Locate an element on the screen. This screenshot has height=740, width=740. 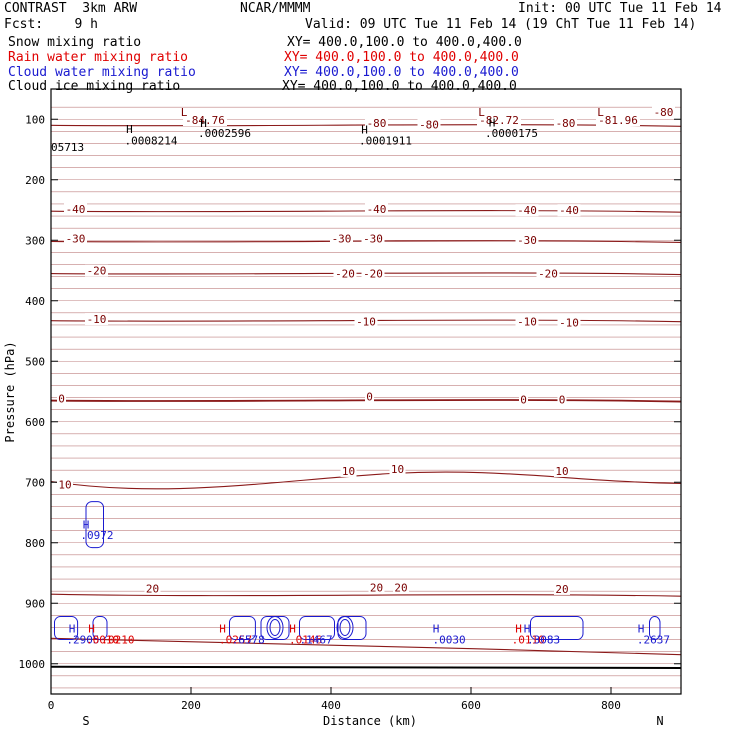
legend-cloudwater-xy: XY= 400.0,100.0 to 400.0,400.0 is located at coordinates (401, 72).